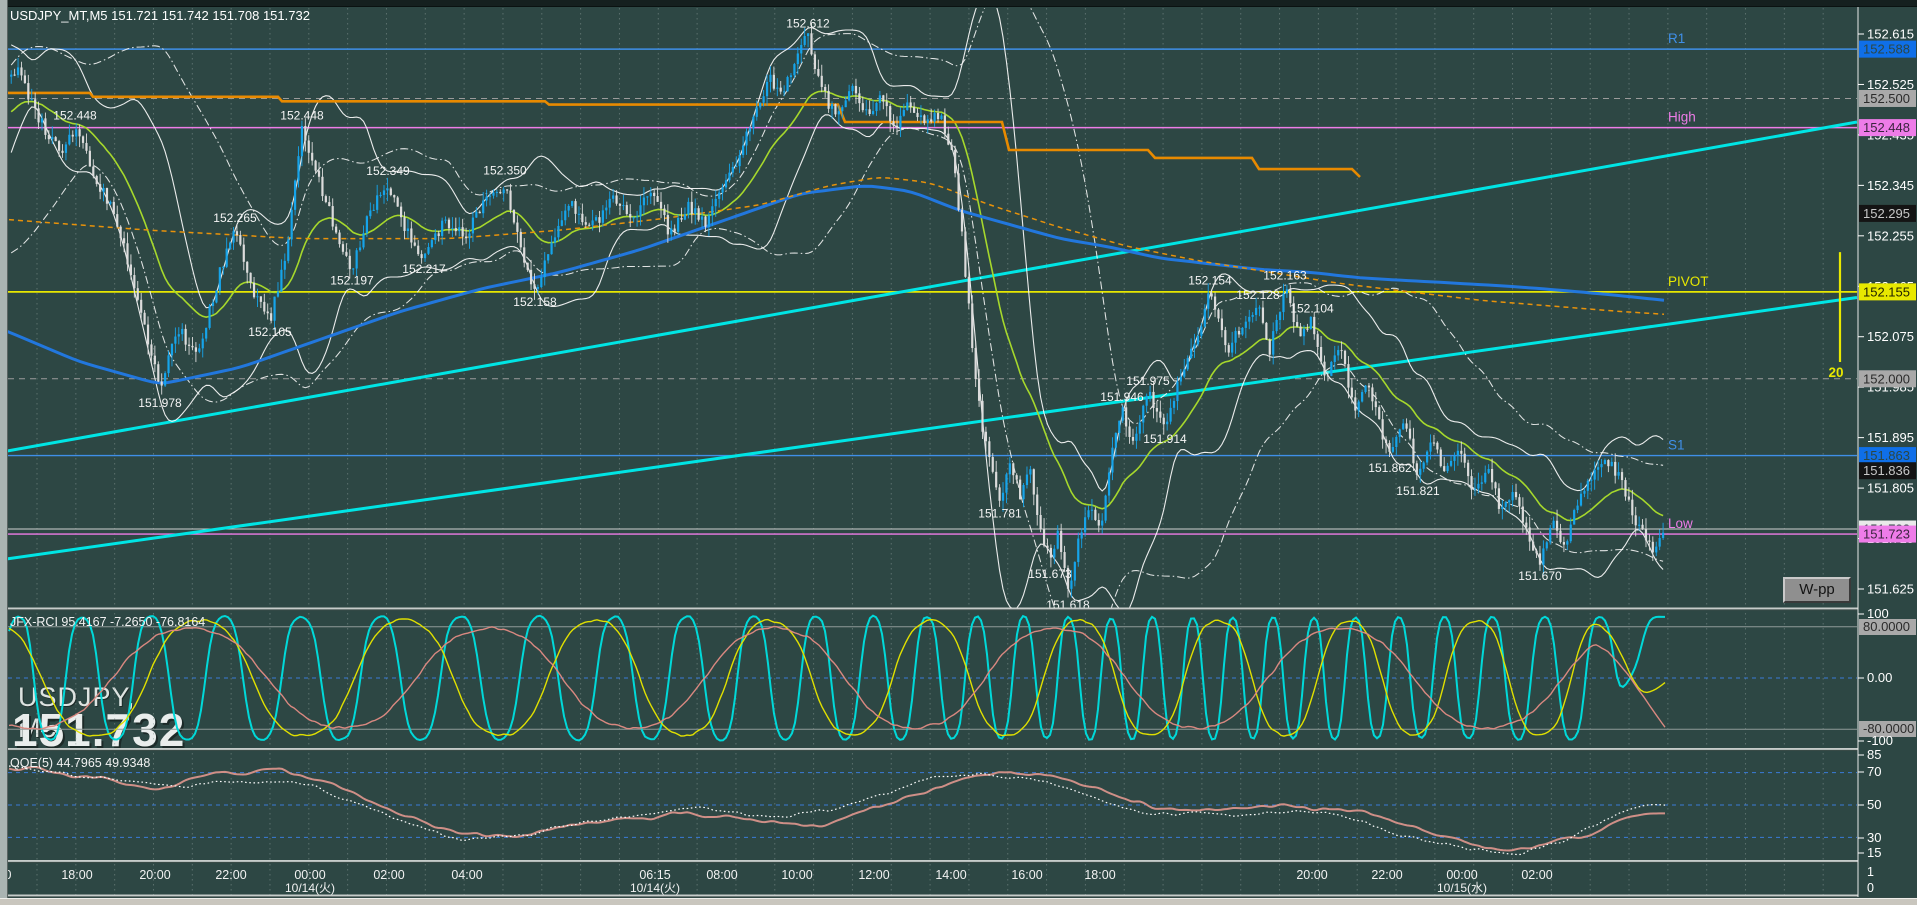  Describe the element at coordinates (1886, 470) in the screenshot. I see `svg-text: 151.836` at that location.